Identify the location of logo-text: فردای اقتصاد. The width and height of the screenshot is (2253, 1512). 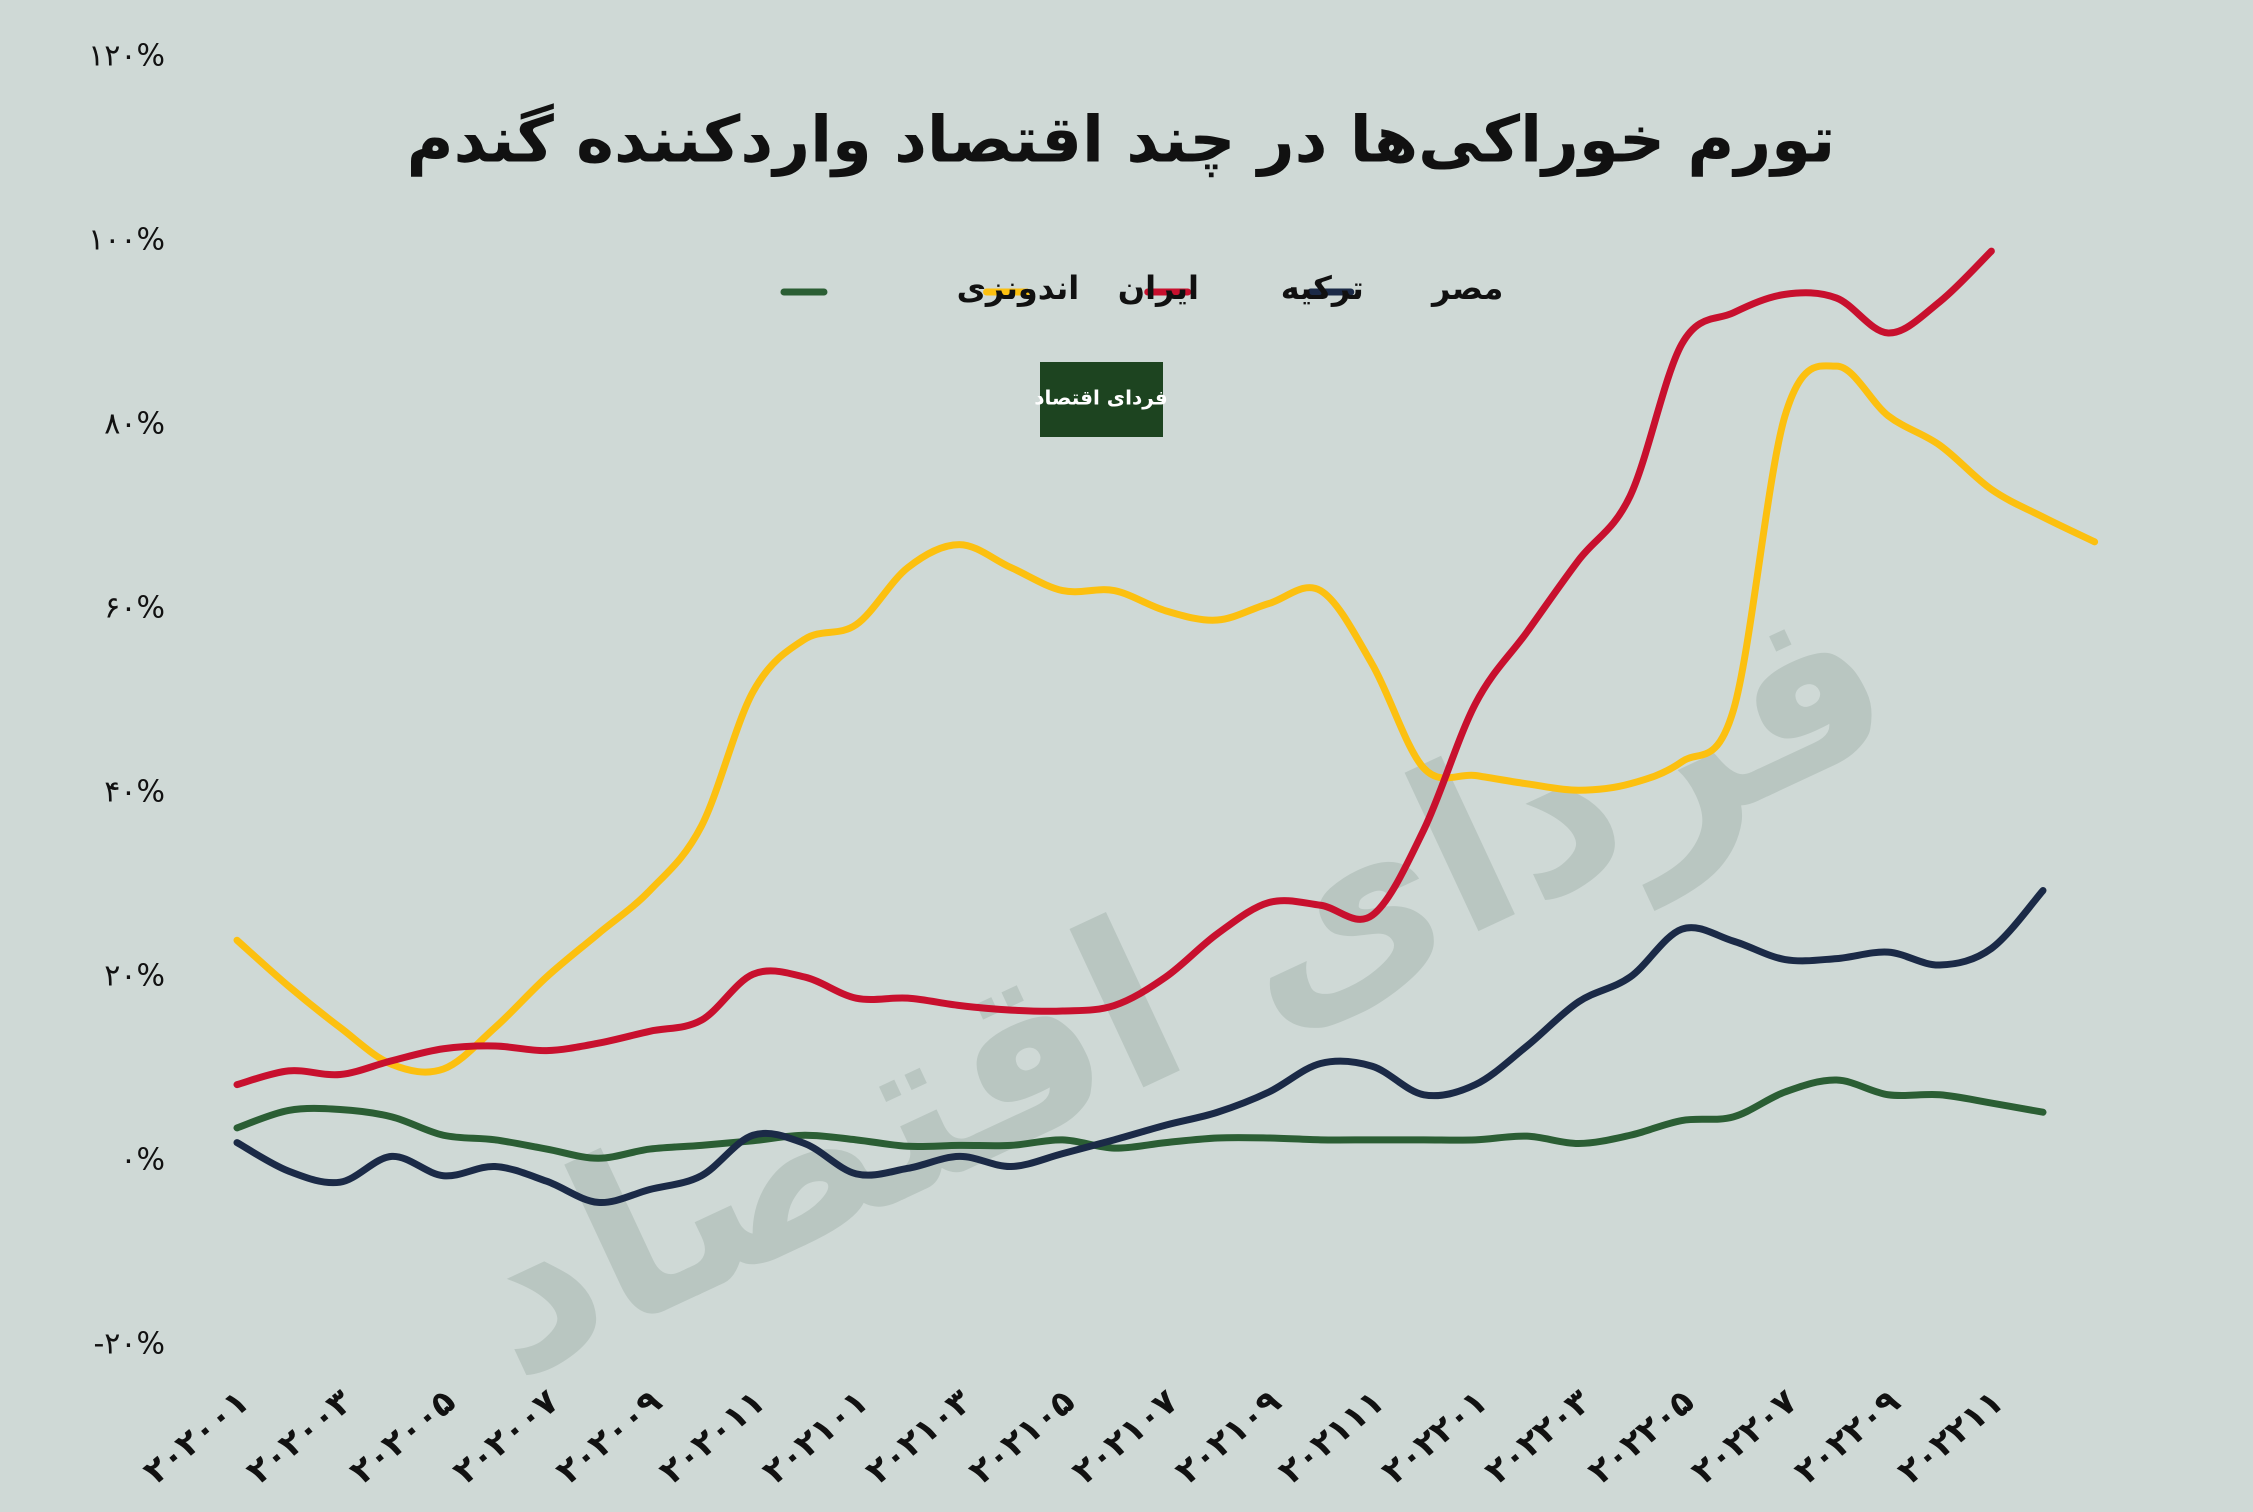
(1101, 398).